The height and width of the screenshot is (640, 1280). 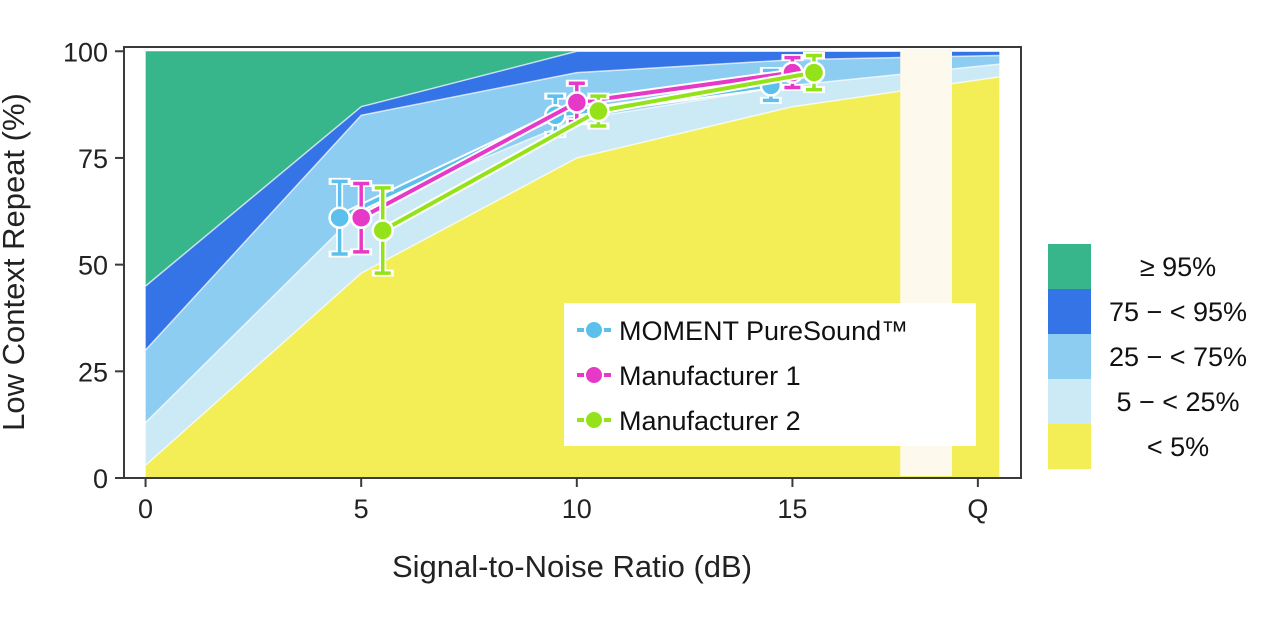 I want to click on legend-label: Manufacturer 2, so click(x=710, y=421).